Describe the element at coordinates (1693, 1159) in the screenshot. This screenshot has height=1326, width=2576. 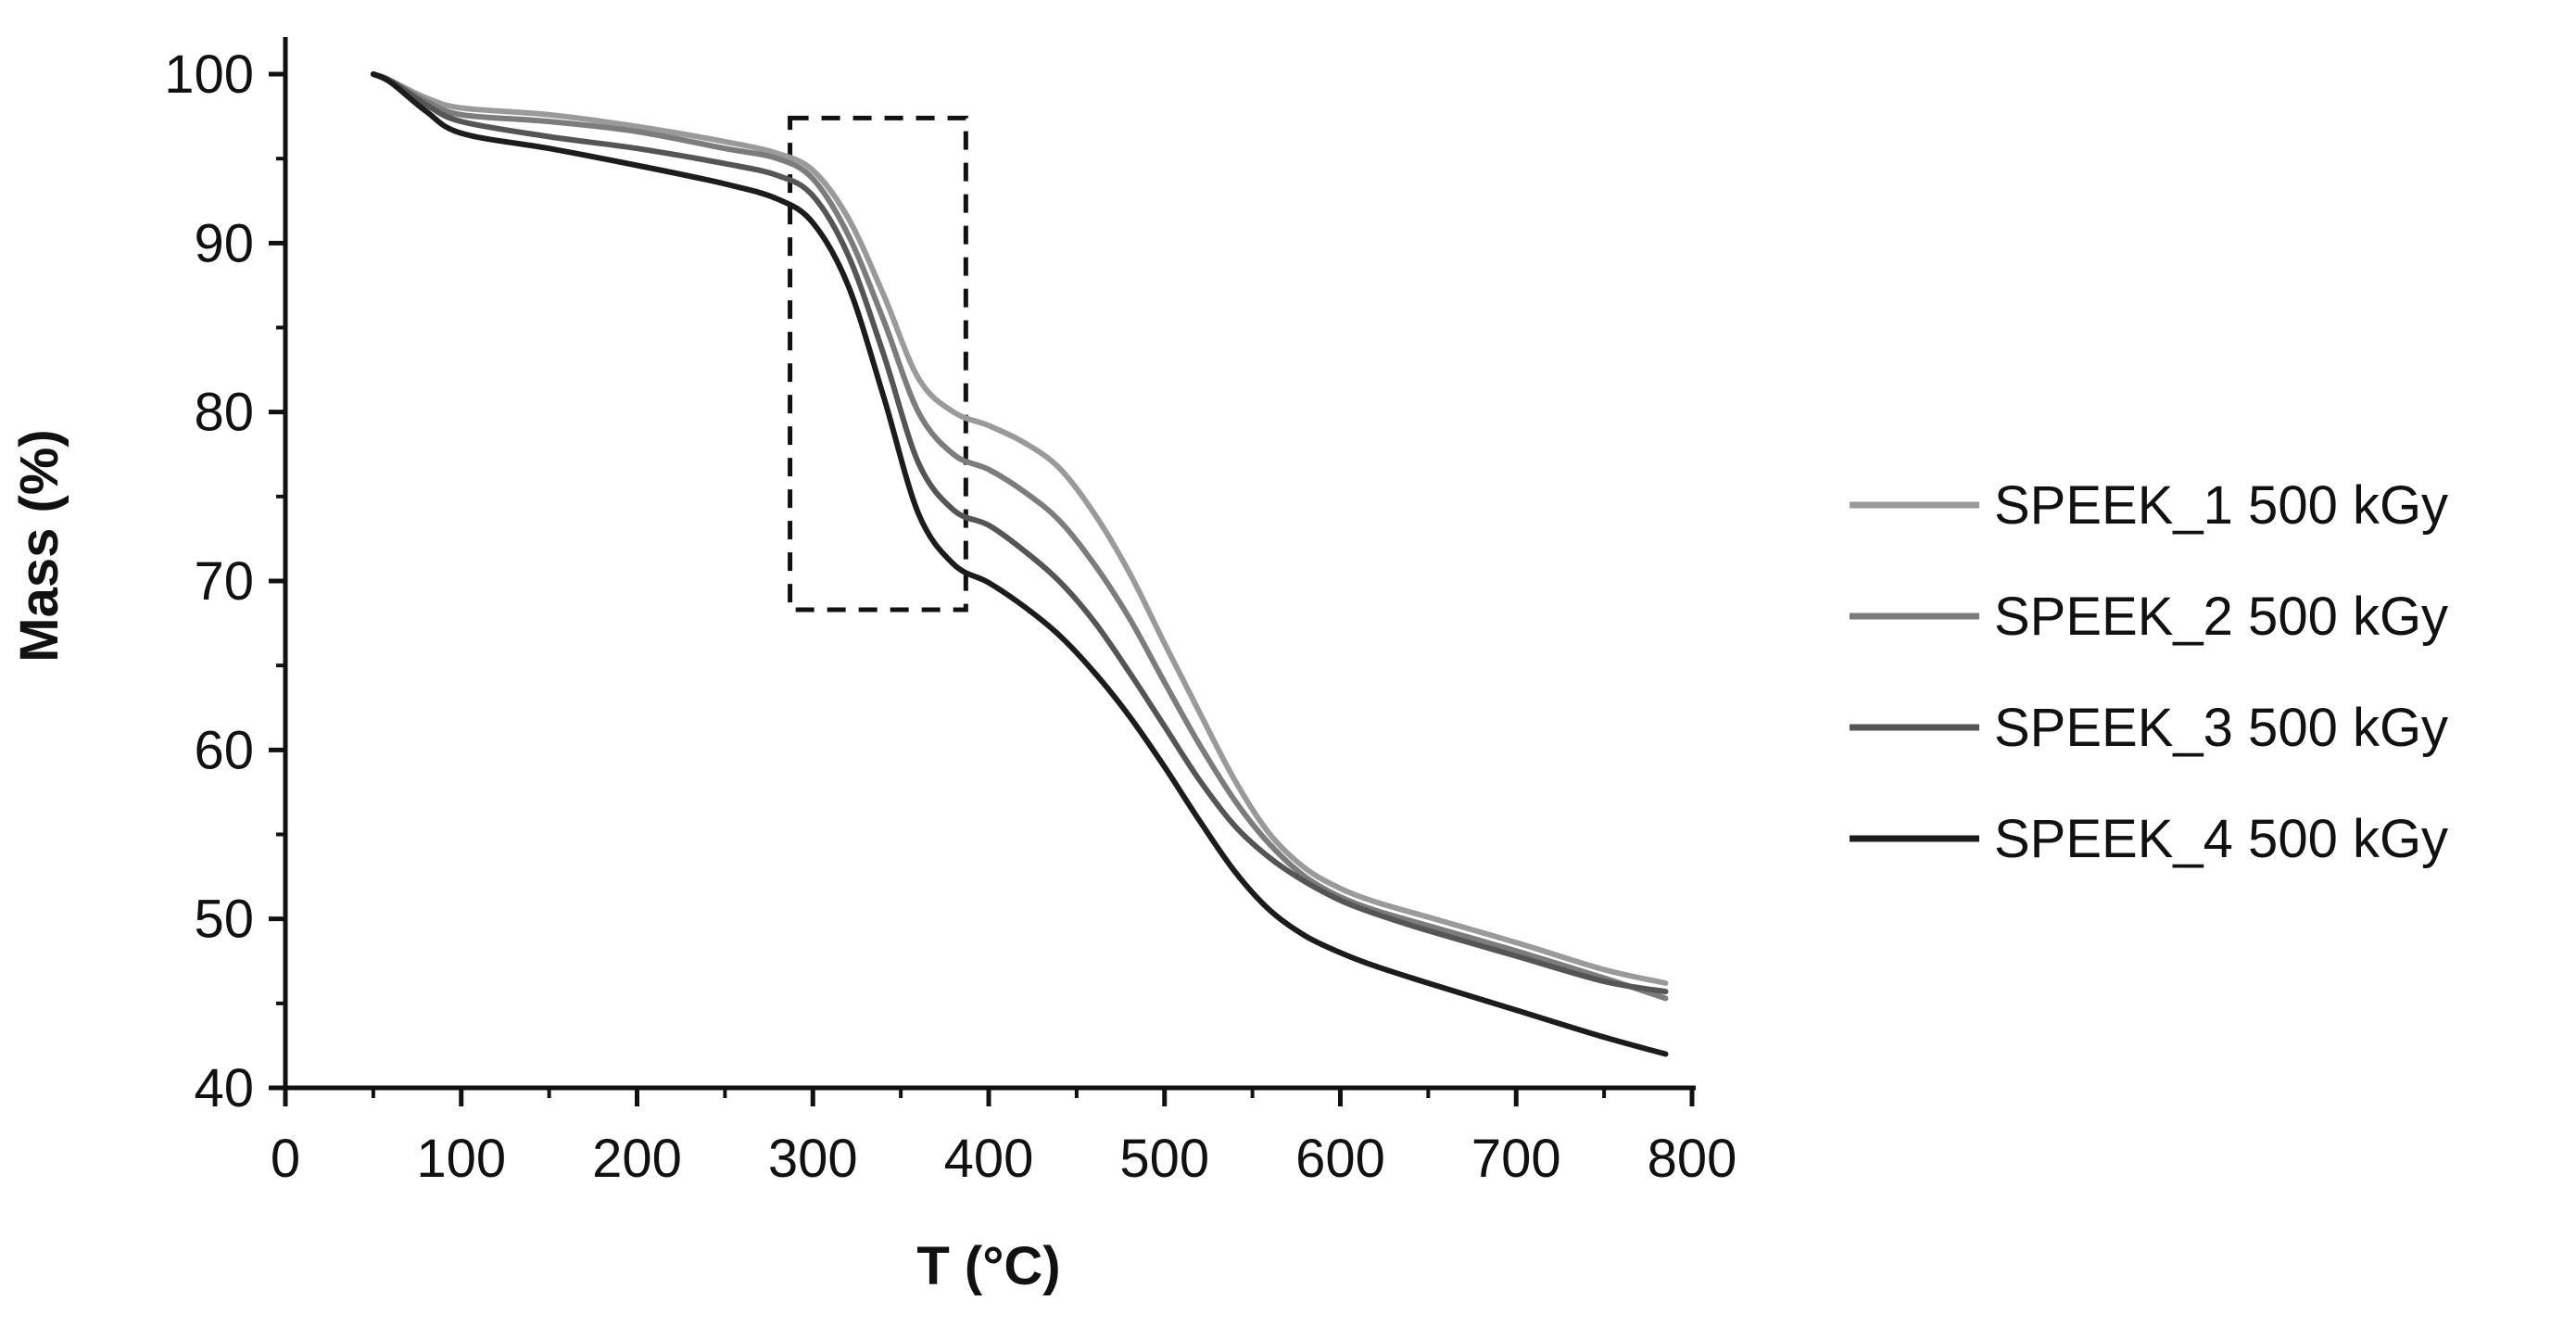
I see `x-tick-label: 800` at that location.